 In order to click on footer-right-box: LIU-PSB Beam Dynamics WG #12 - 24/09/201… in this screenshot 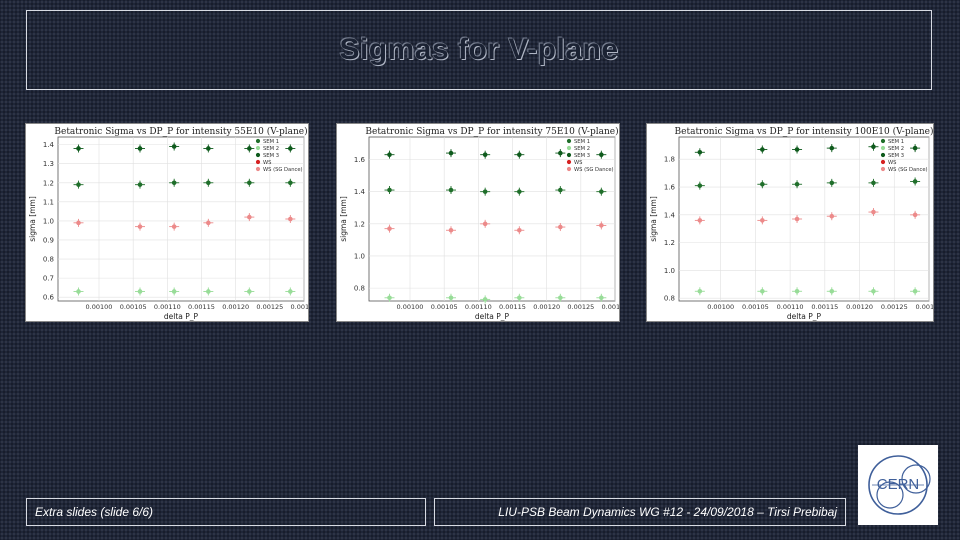, I will do `click(640, 512)`.